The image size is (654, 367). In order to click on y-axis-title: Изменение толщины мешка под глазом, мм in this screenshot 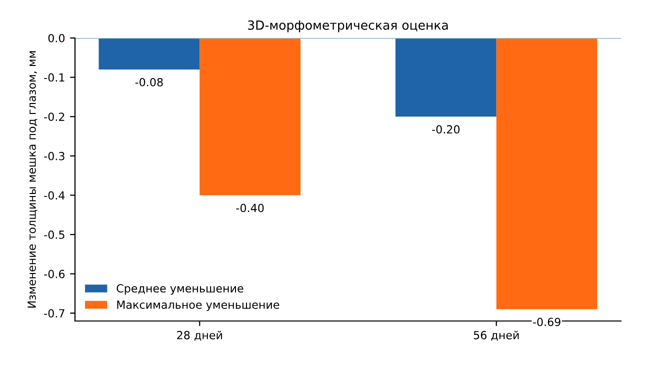, I will do `click(33, 179)`.